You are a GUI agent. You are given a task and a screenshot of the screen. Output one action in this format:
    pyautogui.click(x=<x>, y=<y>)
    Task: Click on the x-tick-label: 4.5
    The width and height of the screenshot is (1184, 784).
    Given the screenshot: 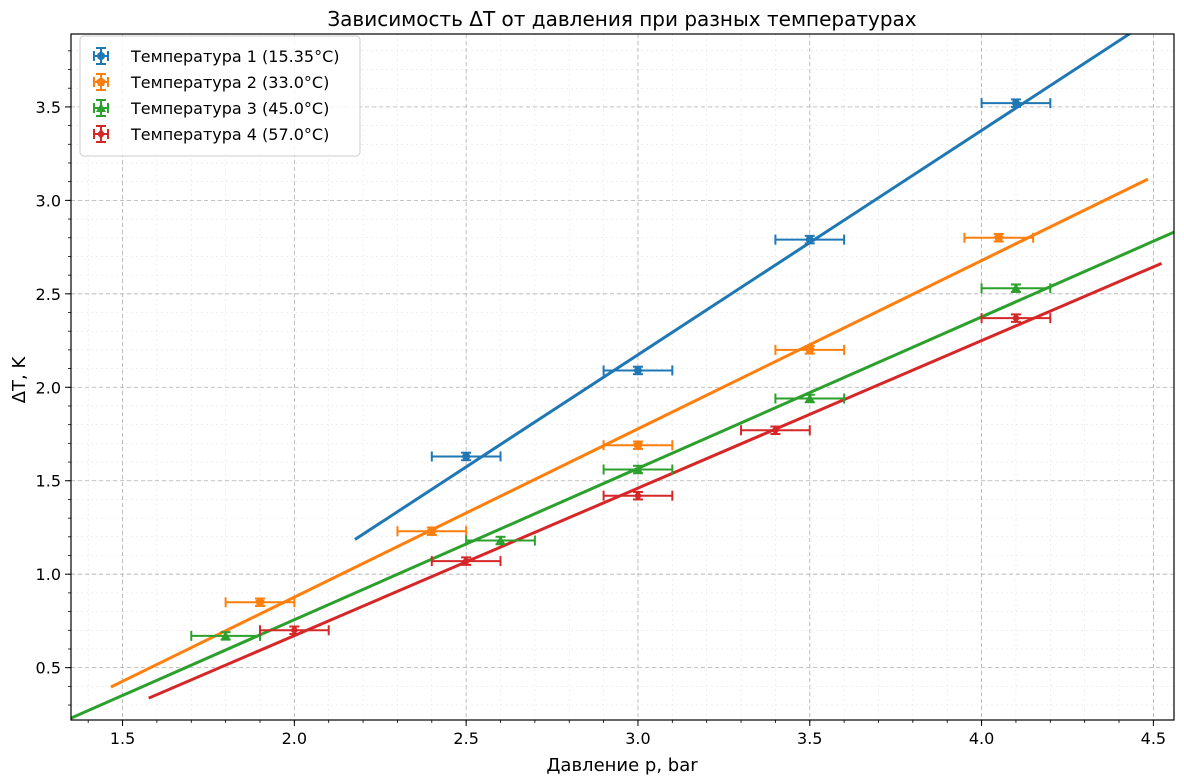 What is the action you would take?
    pyautogui.click(x=1153, y=738)
    